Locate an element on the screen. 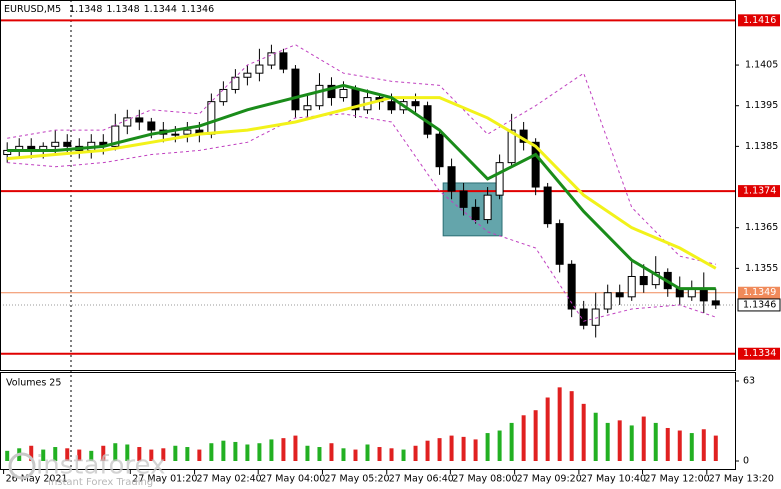 The width and height of the screenshot is (781, 489). x-tick-label: 27 May 04:00 is located at coordinates (292, 479).